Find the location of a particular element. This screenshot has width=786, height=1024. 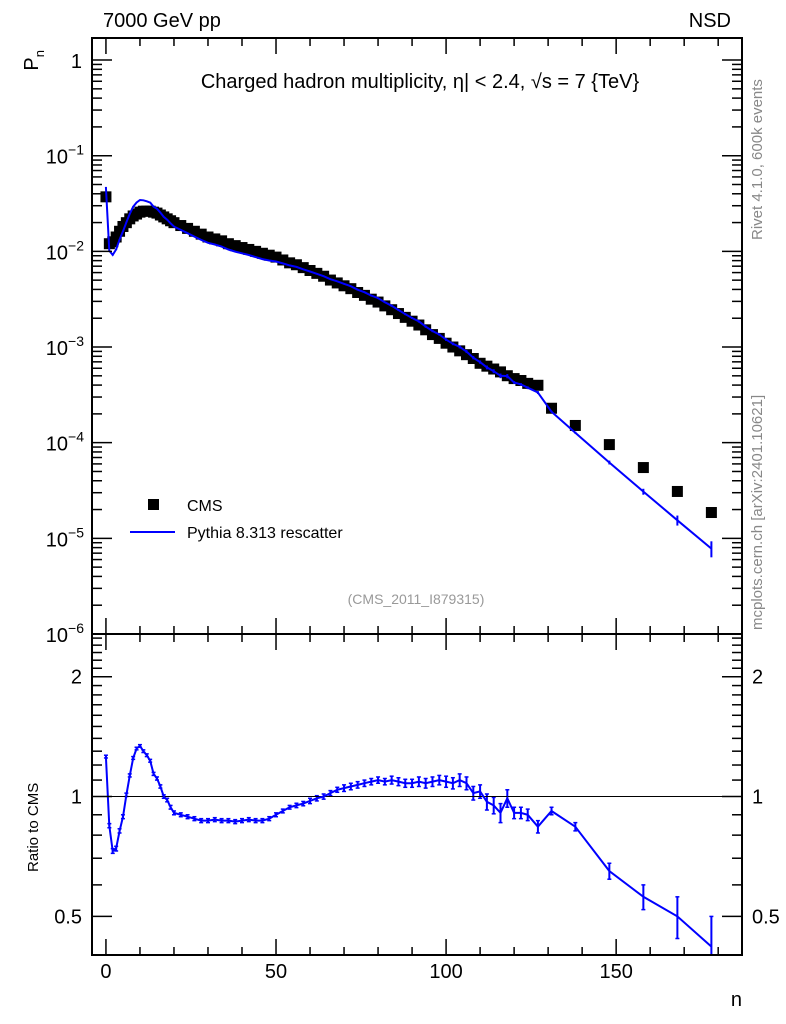

y-tick-label-exponent: −4 is located at coordinates (76, 437).